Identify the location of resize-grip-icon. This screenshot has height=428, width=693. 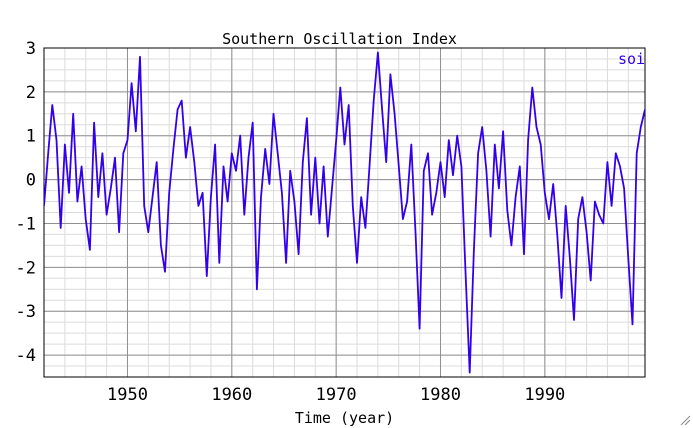
(685, 420).